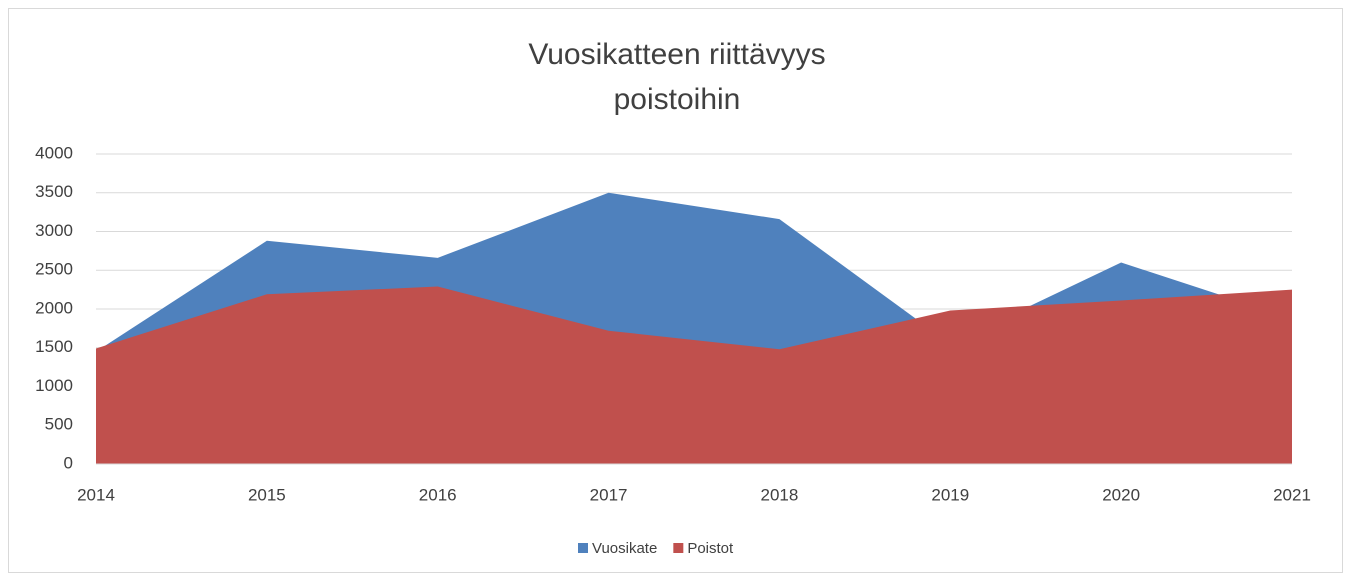 Image resolution: width=1351 pixels, height=581 pixels. I want to click on y-tick-label: 500, so click(59, 424).